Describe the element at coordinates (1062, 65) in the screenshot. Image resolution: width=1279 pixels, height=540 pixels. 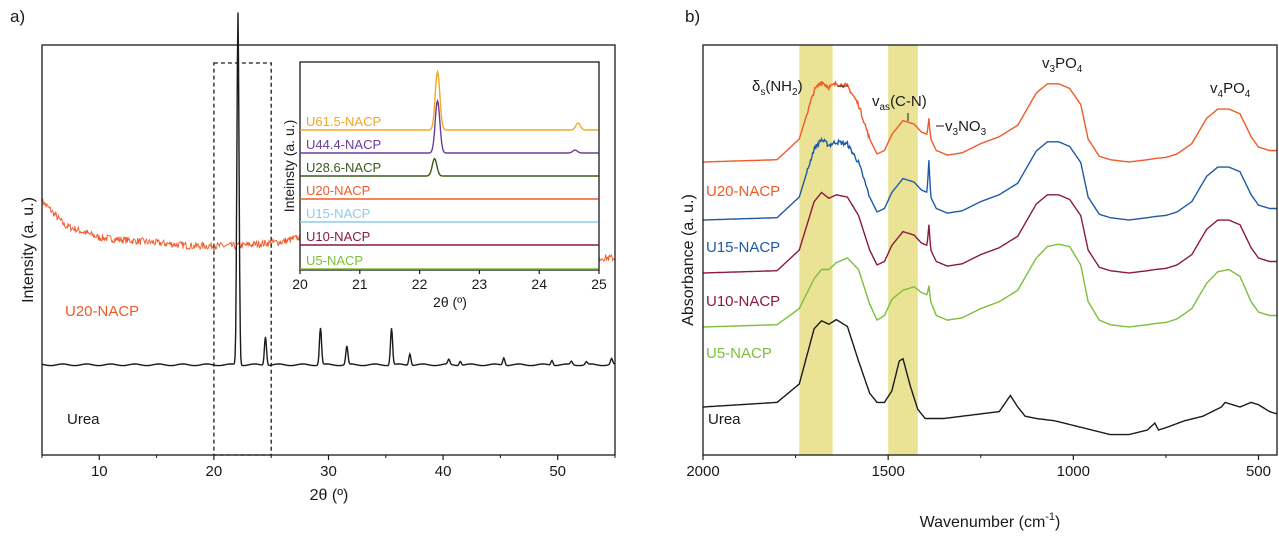
I see `annotation-v3po4: v3PO4` at that location.